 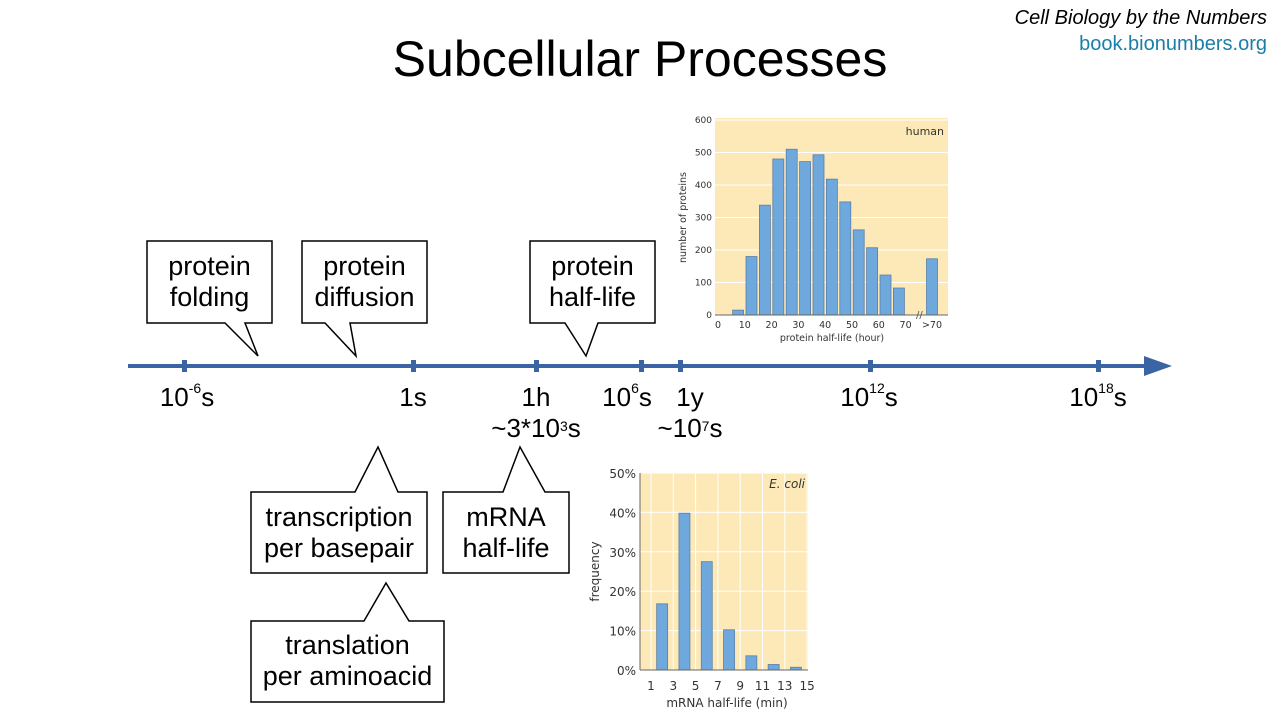 What do you see at coordinates (364, 297) in the screenshot?
I see `callout-text: diffusion` at bounding box center [364, 297].